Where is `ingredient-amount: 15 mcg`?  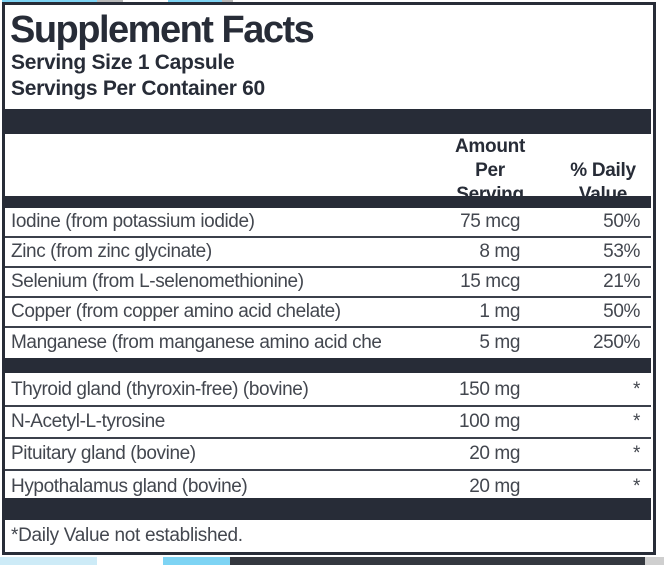 ingredient-amount: 15 mcg is located at coordinates (490, 281).